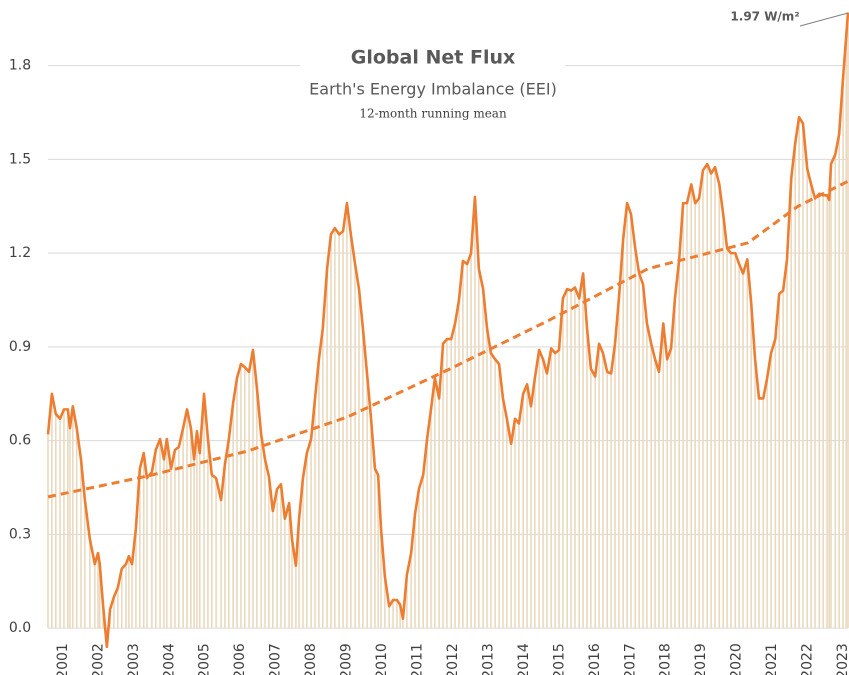 The height and width of the screenshot is (675, 849). I want to click on y-tick-label: 0.6, so click(20, 441).